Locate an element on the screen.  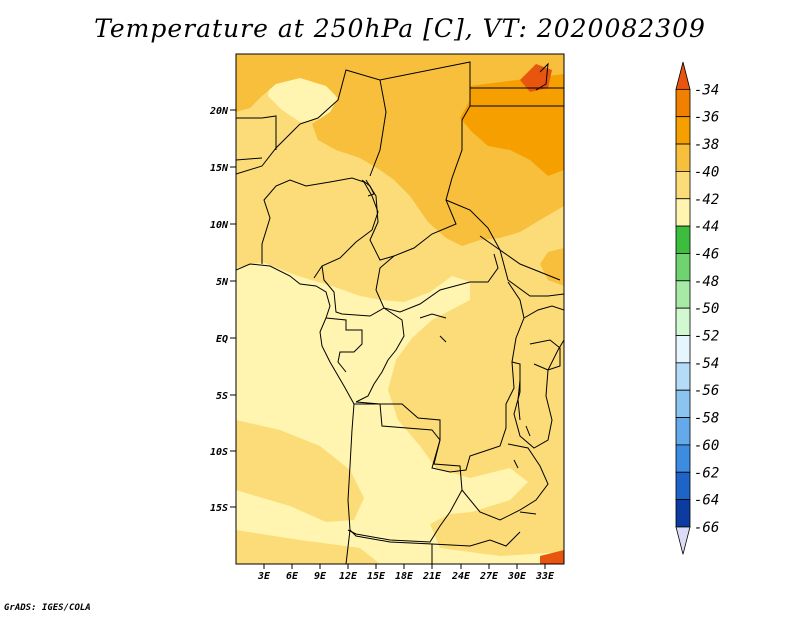
lon-tick-33e: 33E is located at coordinates (545, 573).